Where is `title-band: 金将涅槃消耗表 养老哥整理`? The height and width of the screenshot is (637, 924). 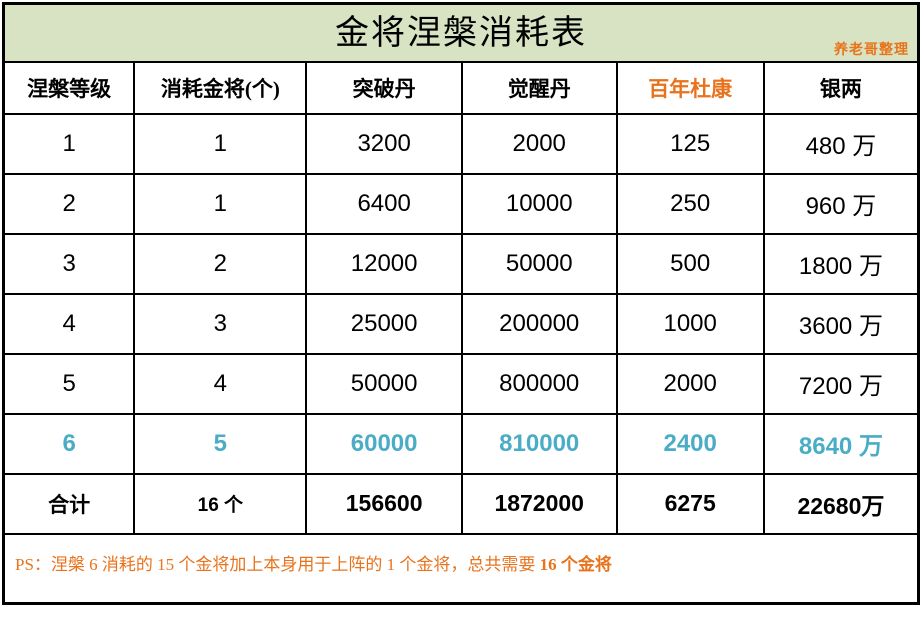 title-band: 金将涅槃消耗表 养老哥整理 is located at coordinates (461, 32).